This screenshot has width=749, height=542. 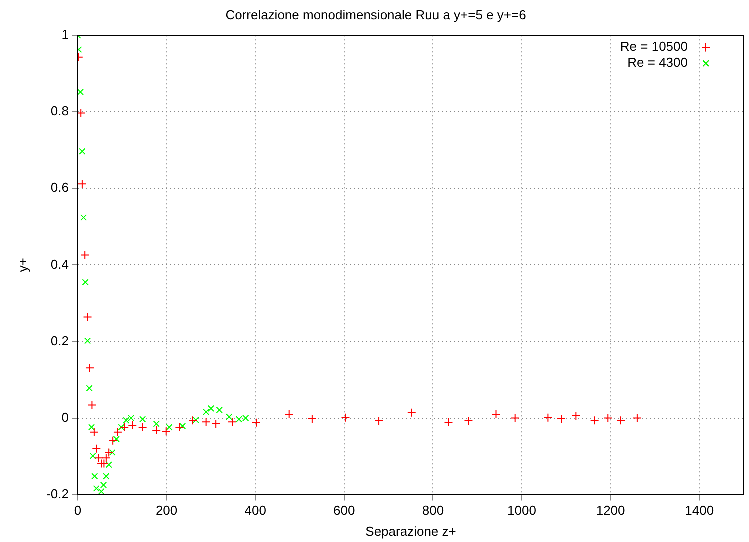 I want to click on y-tick-label: 0.2, so click(x=59, y=340).